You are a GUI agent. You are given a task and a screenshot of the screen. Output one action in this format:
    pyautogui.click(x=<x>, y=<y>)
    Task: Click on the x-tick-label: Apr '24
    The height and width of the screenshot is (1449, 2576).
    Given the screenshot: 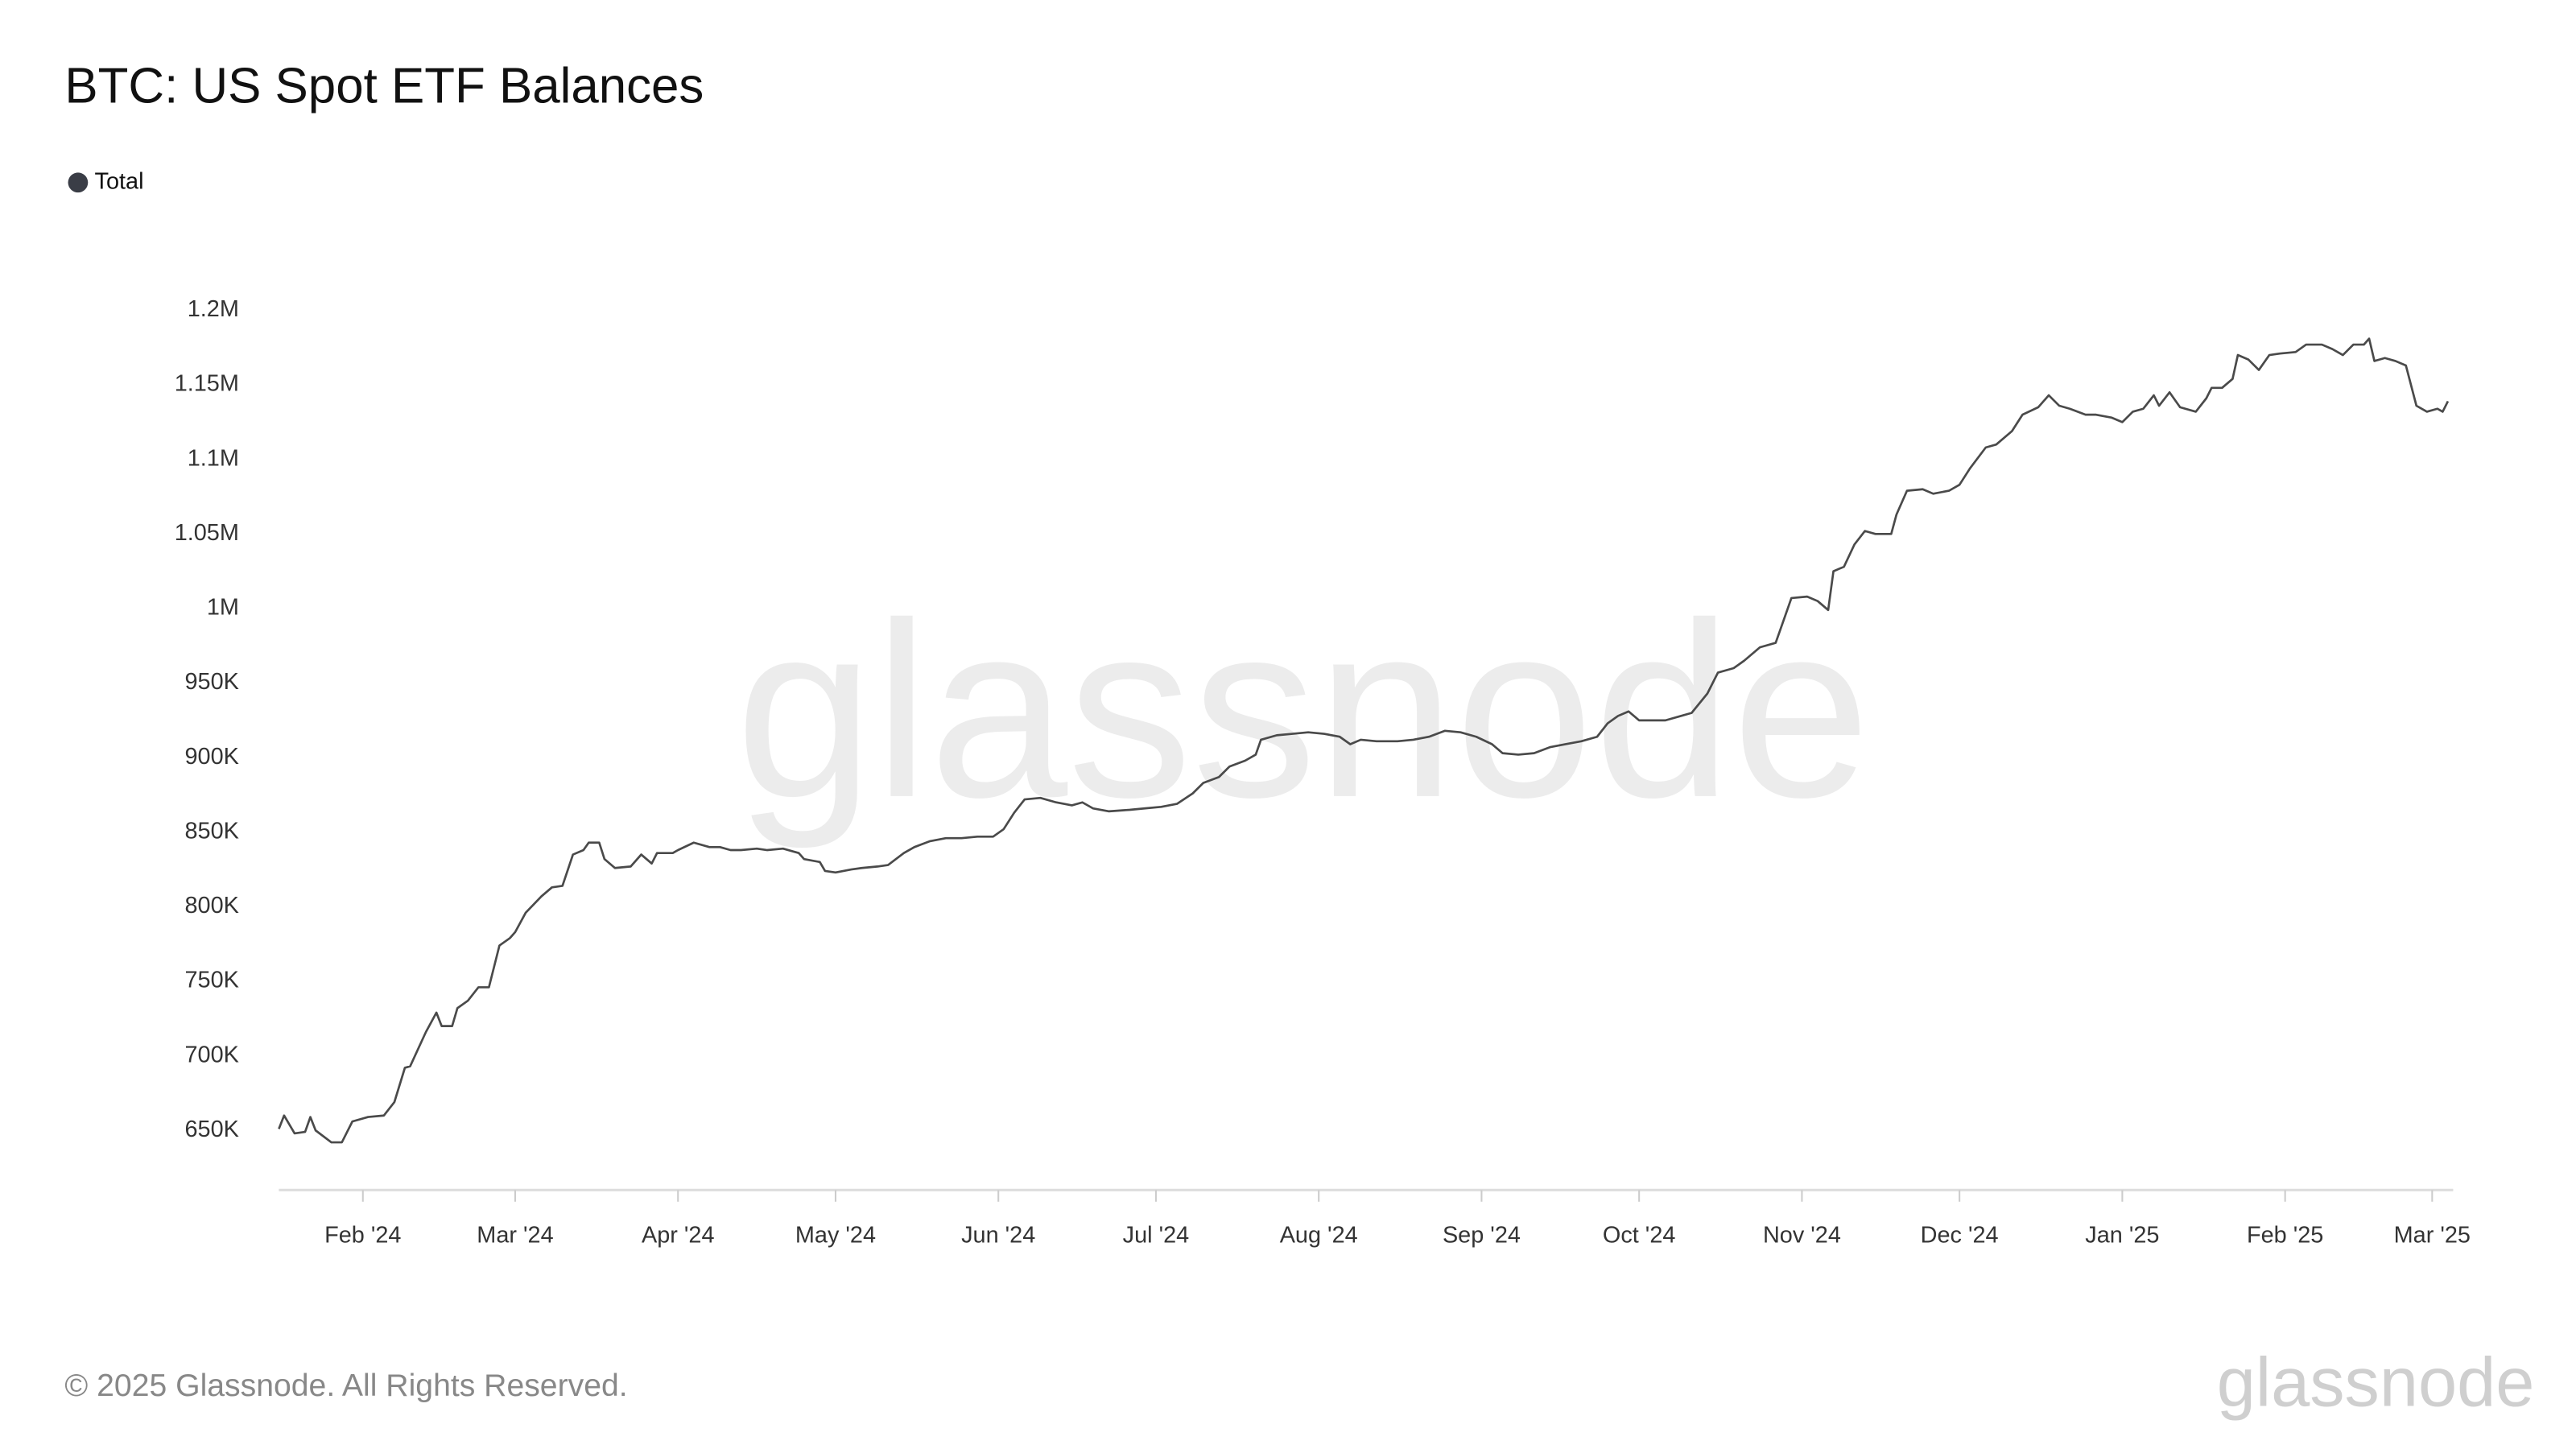 What is the action you would take?
    pyautogui.click(x=678, y=1236)
    